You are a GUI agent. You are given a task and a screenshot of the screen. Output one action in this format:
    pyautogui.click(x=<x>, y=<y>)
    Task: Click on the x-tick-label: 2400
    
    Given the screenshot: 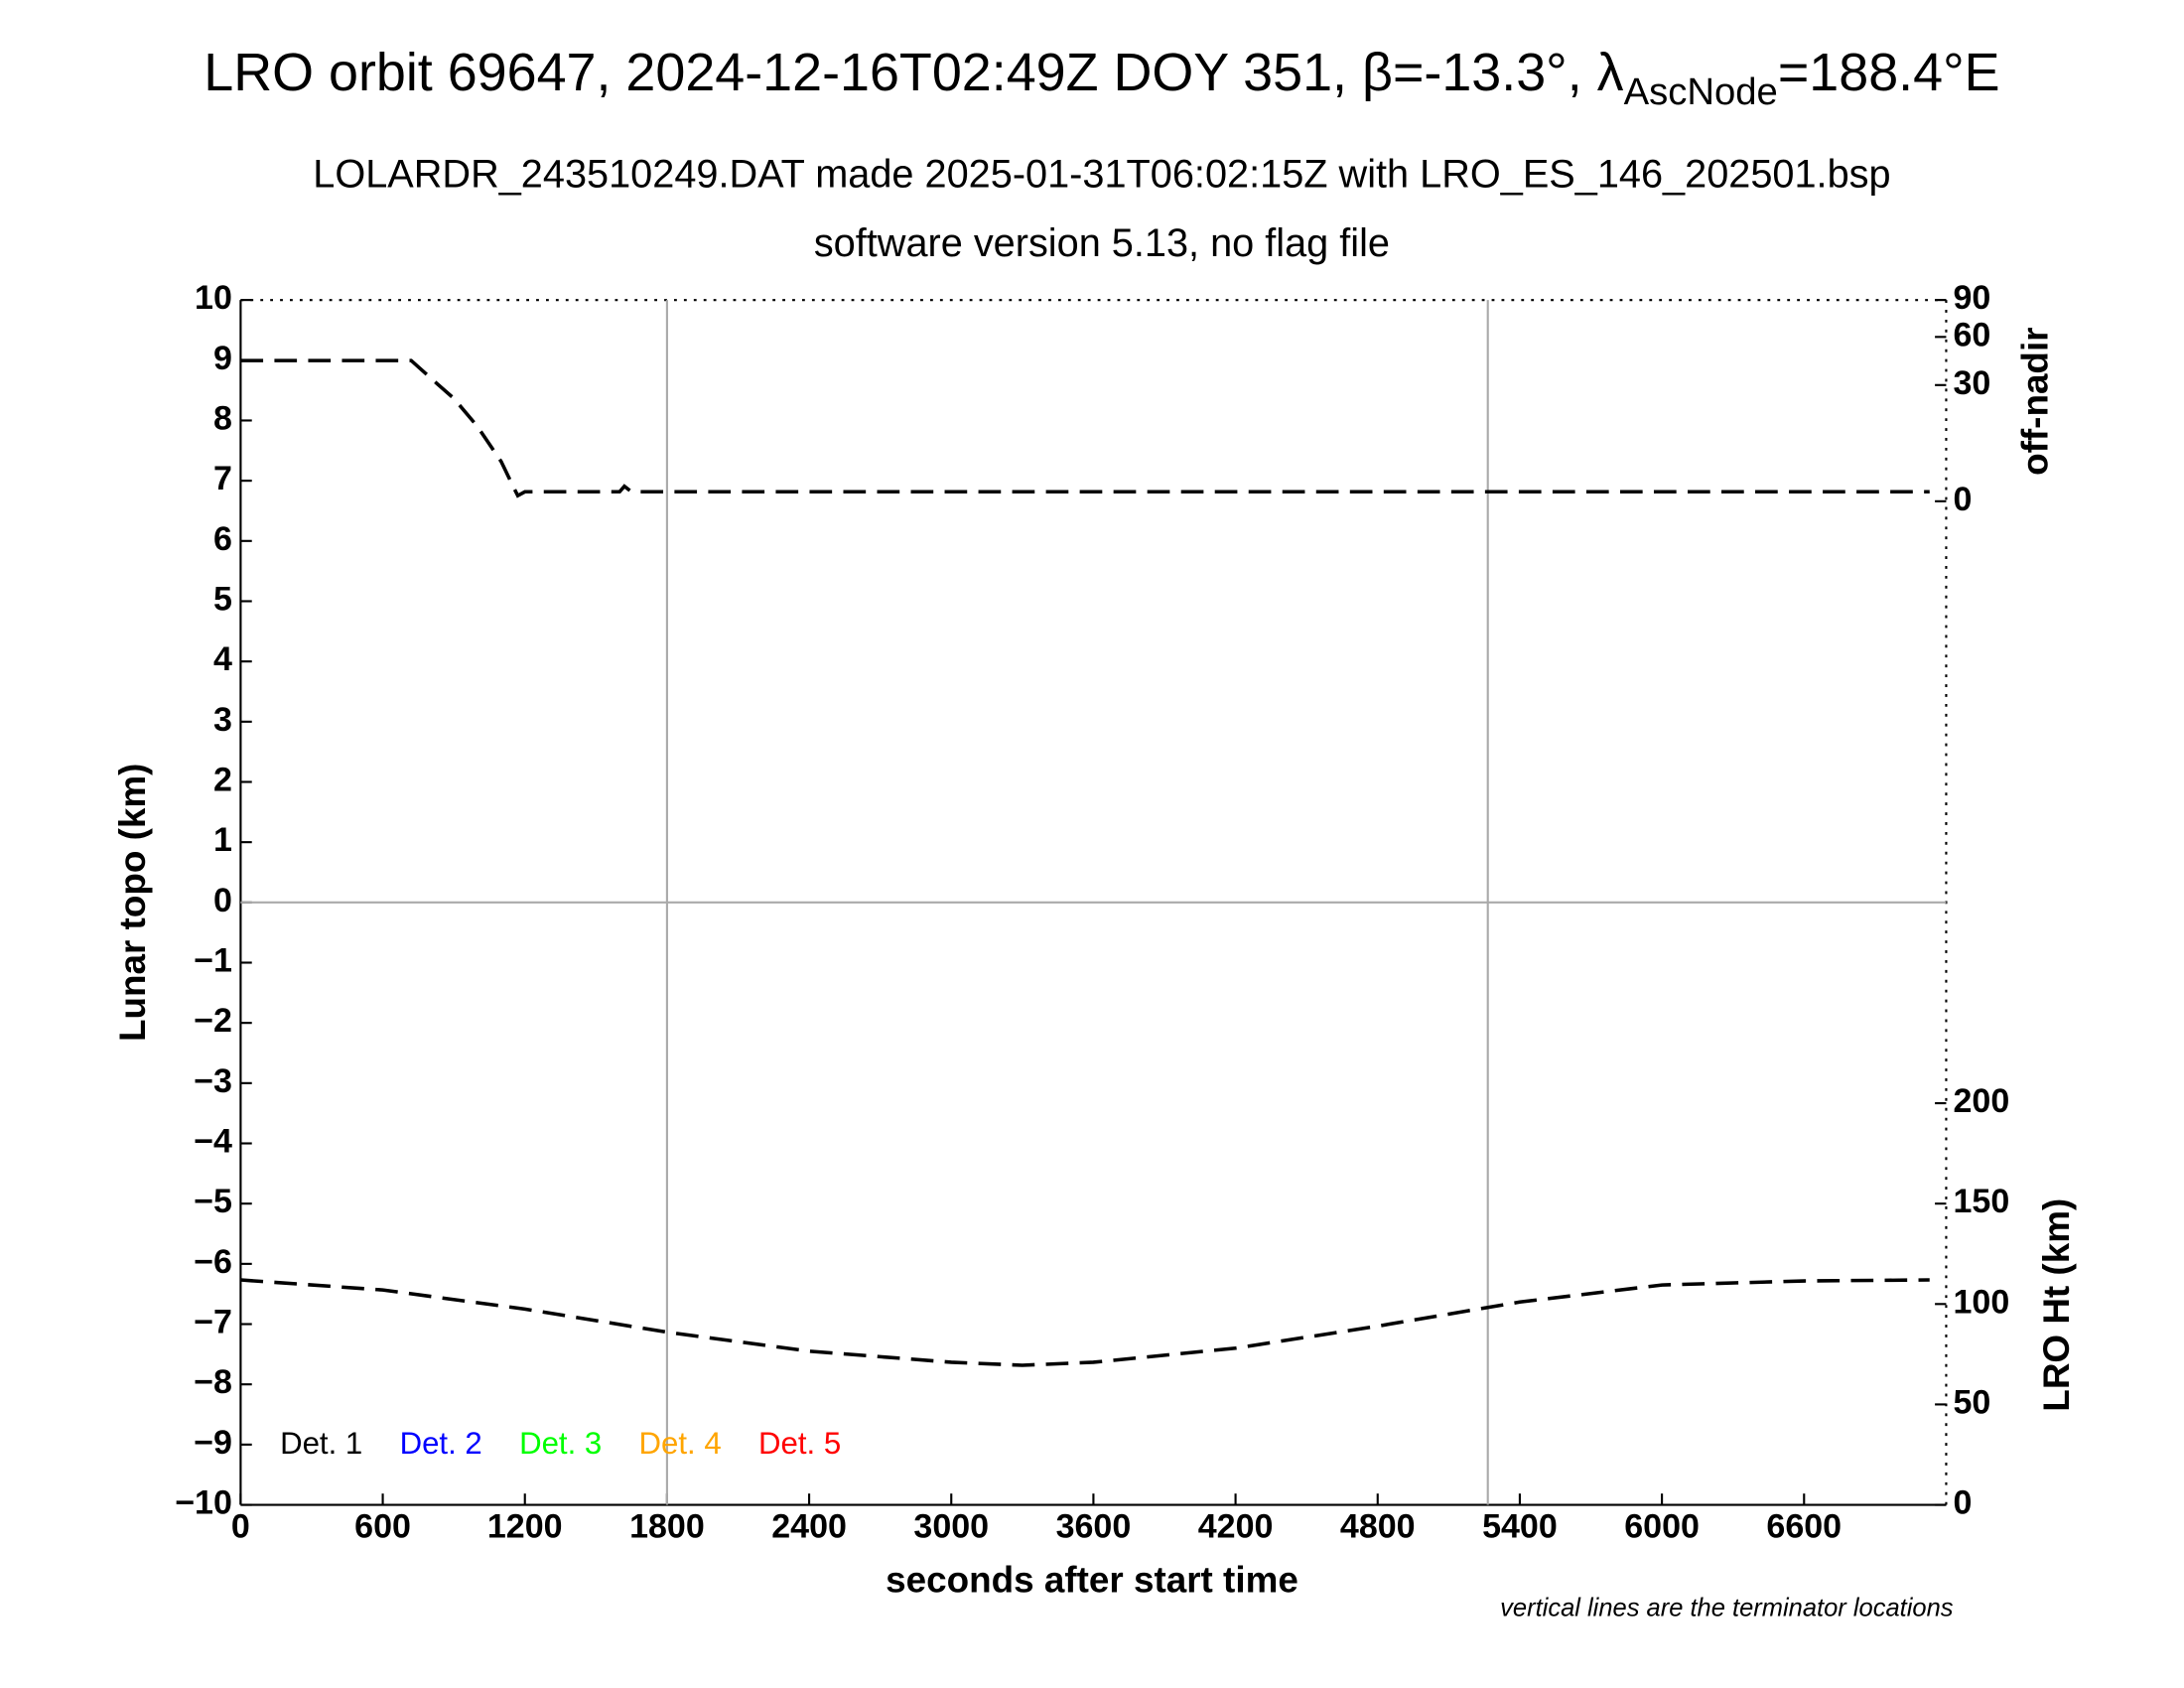 What is the action you would take?
    pyautogui.click(x=809, y=1527)
    